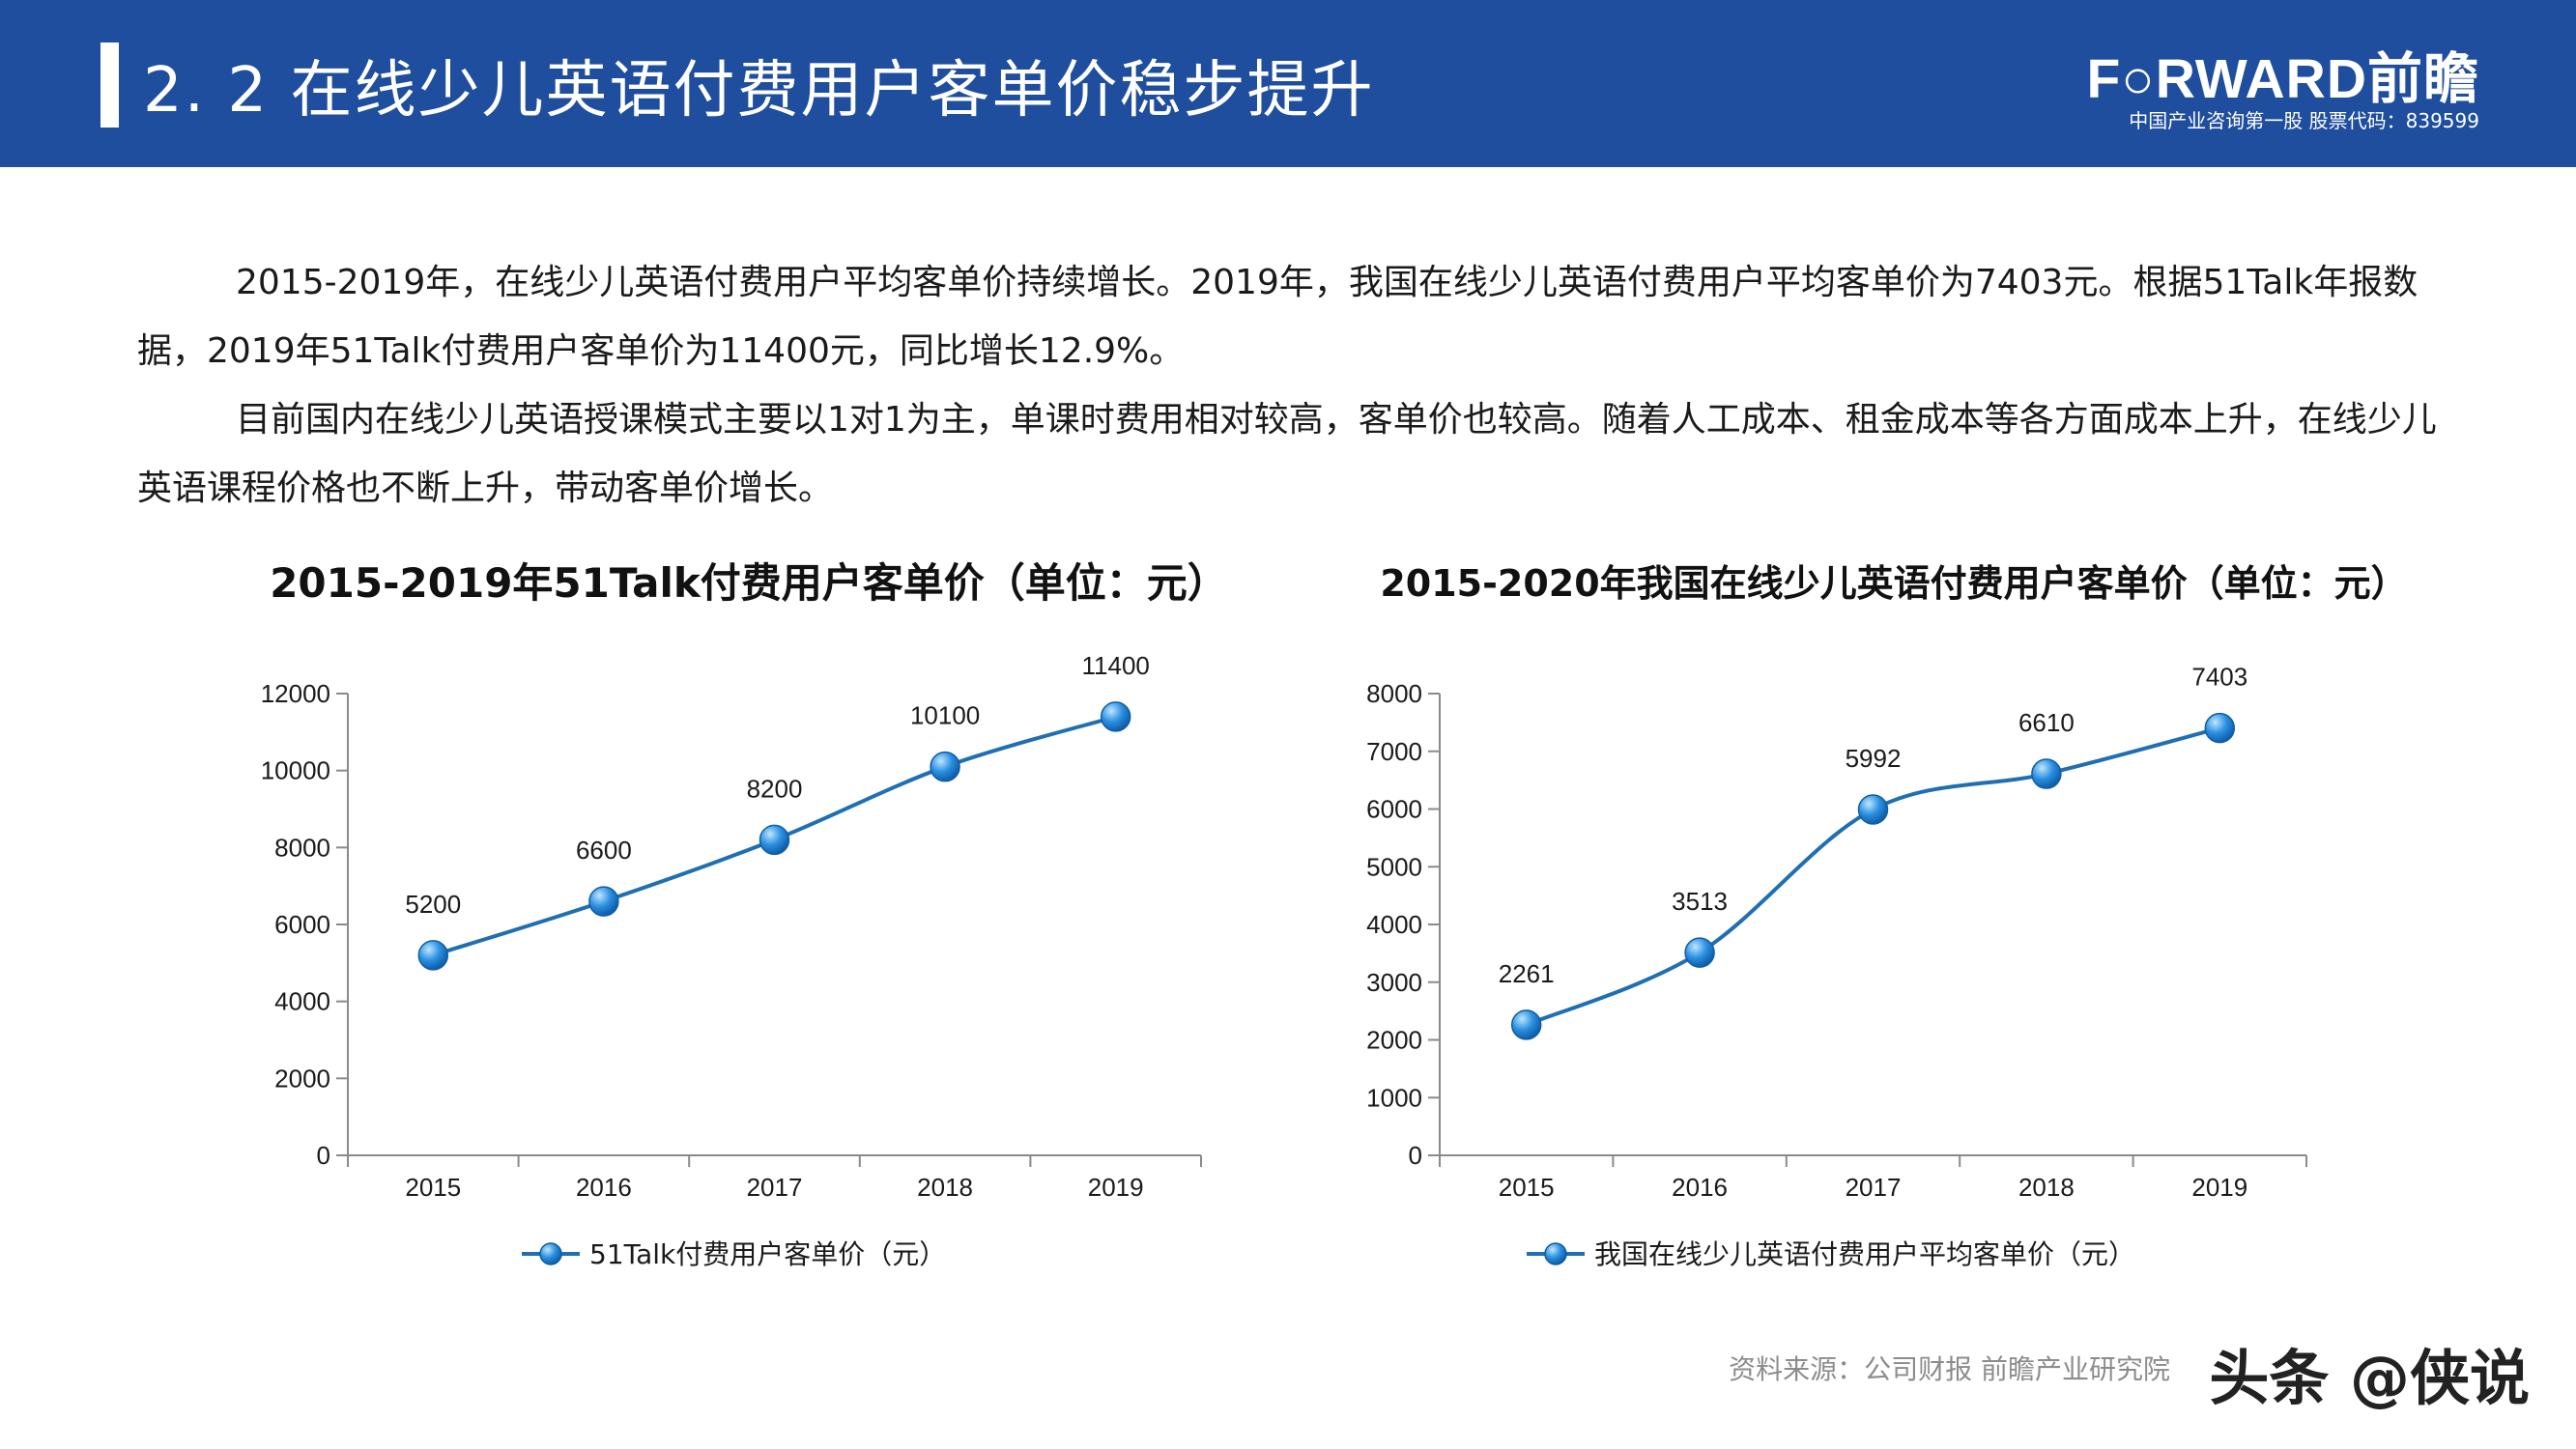 This screenshot has width=2576, height=1449. What do you see at coordinates (1700, 1187) in the screenshot?
I see `chart-2-x-tick-label: 2016` at bounding box center [1700, 1187].